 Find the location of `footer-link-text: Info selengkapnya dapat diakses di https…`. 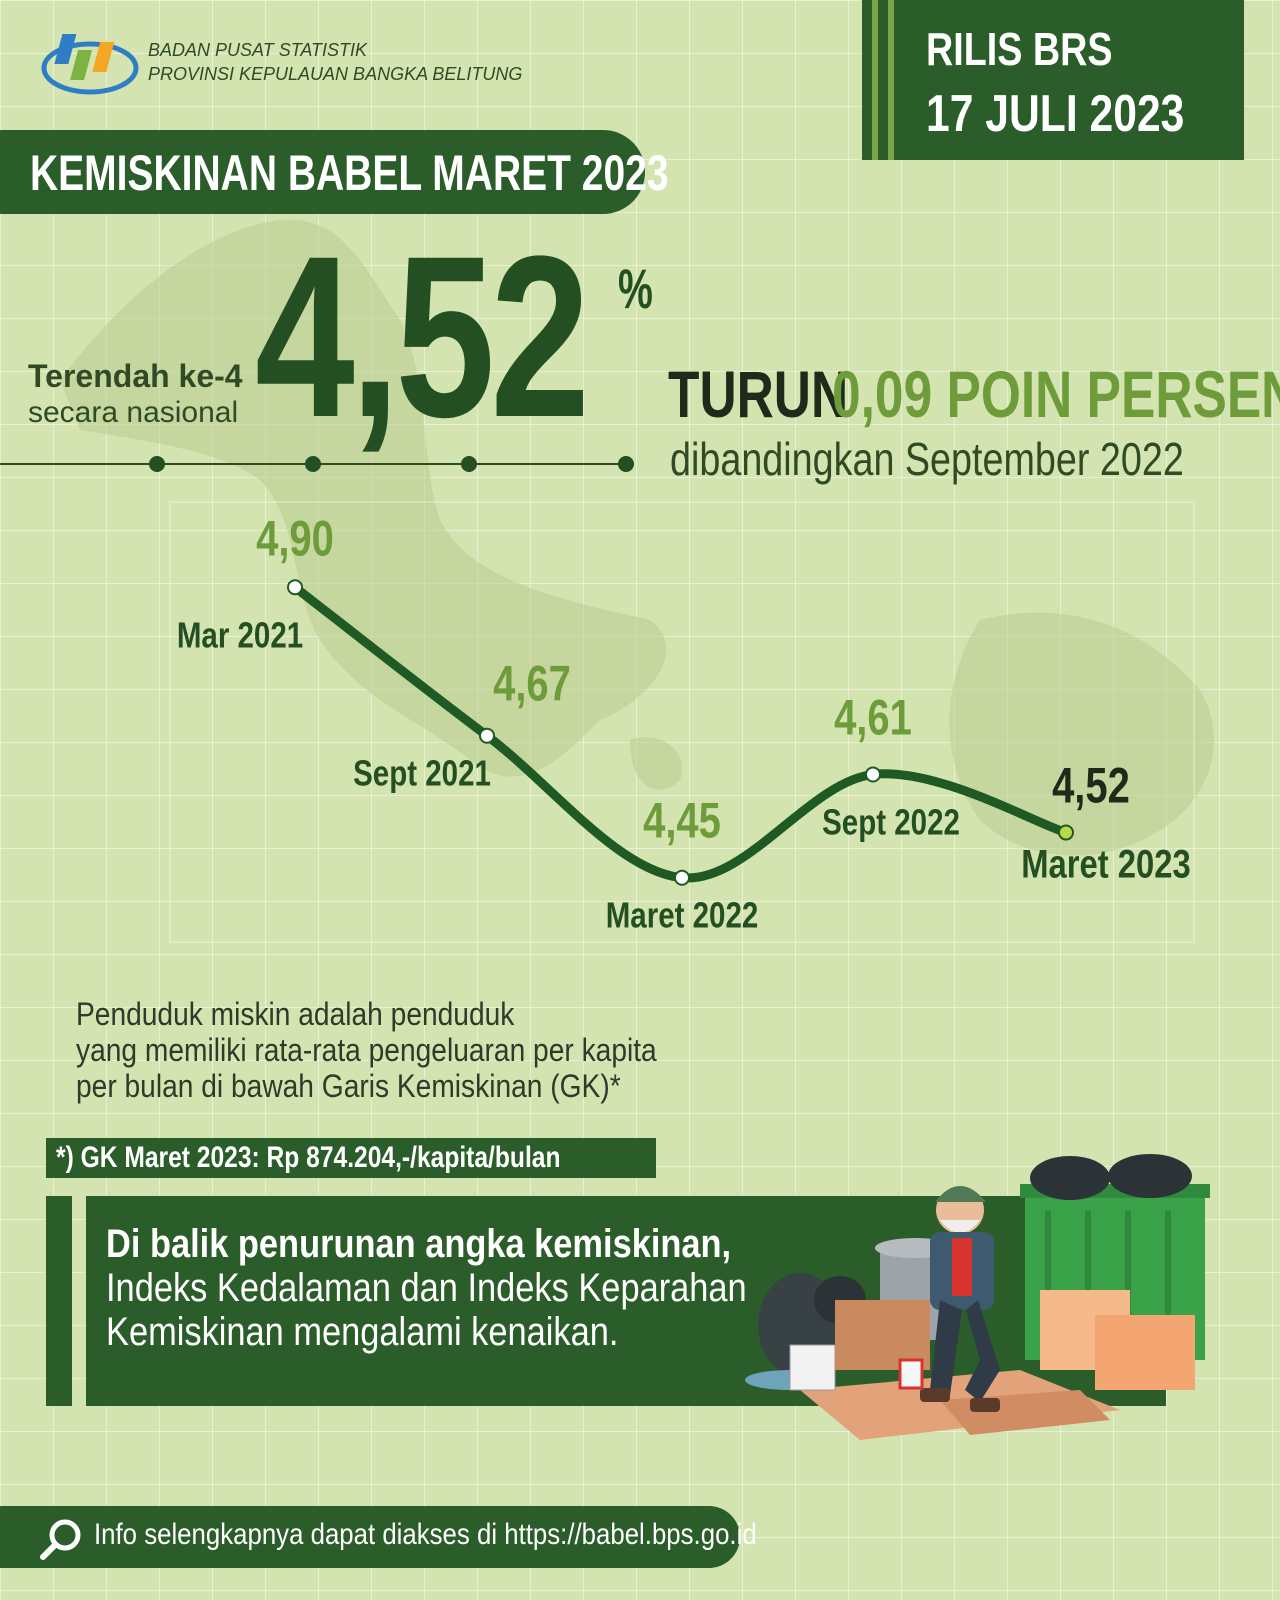

footer-link-text: Info selengkapnya dapat diakses di https… is located at coordinates (425, 1534).